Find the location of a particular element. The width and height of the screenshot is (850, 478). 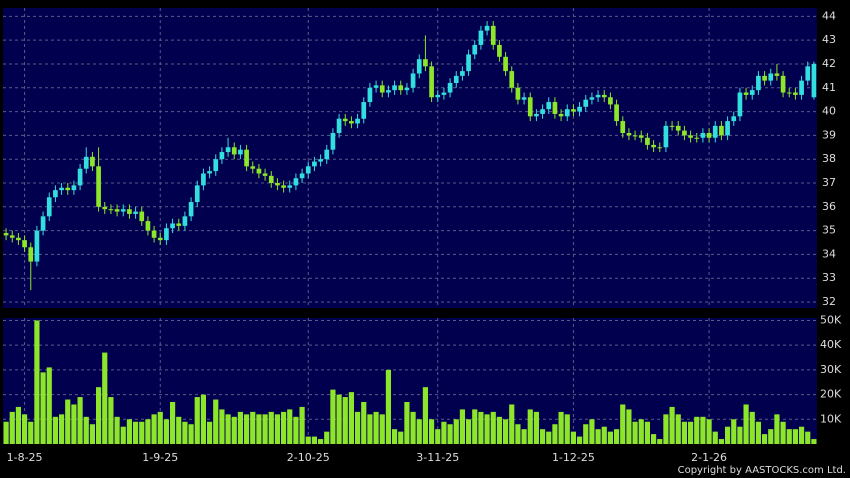

y-tick-label: 41 is located at coordinates (829, 87).